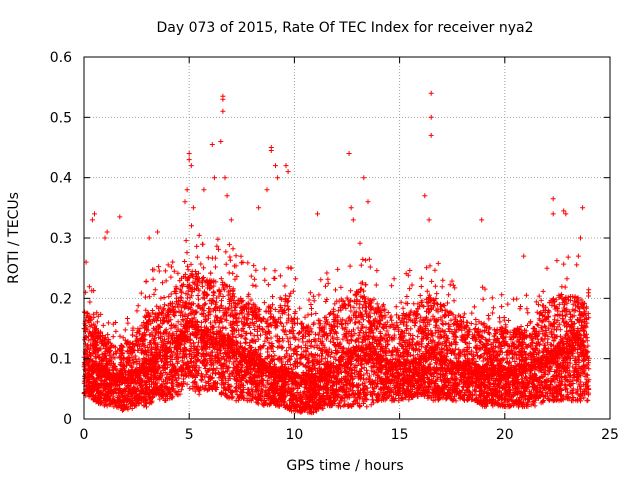 This screenshot has height=480, width=640. What do you see at coordinates (61, 58) in the screenshot?
I see `y-tick-label: 0.6` at bounding box center [61, 58].